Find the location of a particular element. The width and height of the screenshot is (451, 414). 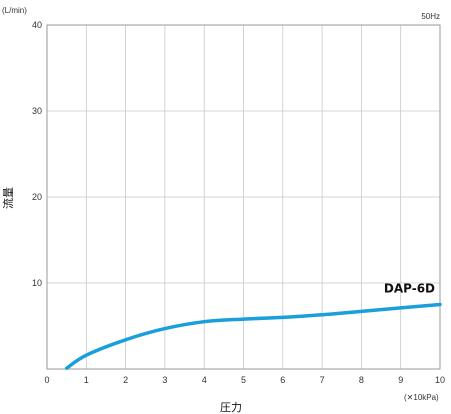

x-tick-label: 1 is located at coordinates (86, 380).